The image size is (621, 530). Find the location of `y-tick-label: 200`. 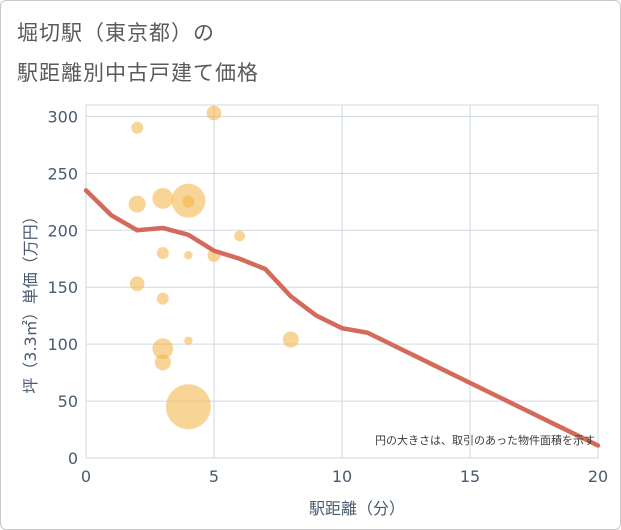

y-tick-label: 200 is located at coordinates (62, 230).